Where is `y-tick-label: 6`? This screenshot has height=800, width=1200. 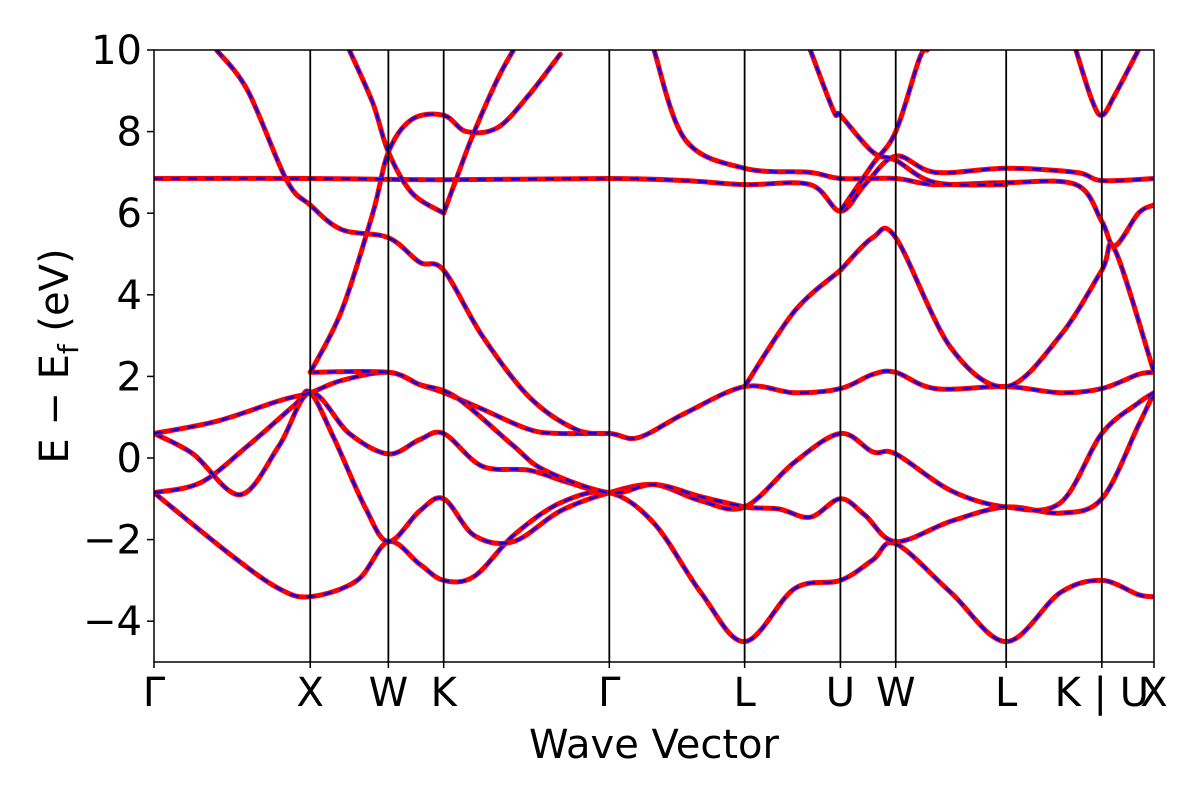 y-tick-label: 6 is located at coordinates (129, 214).